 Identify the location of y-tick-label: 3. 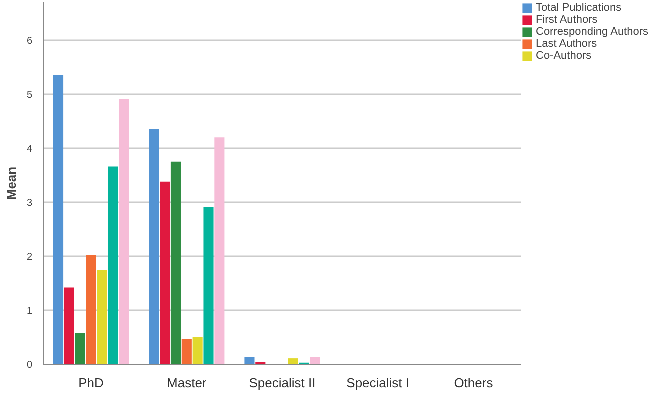
(29, 203).